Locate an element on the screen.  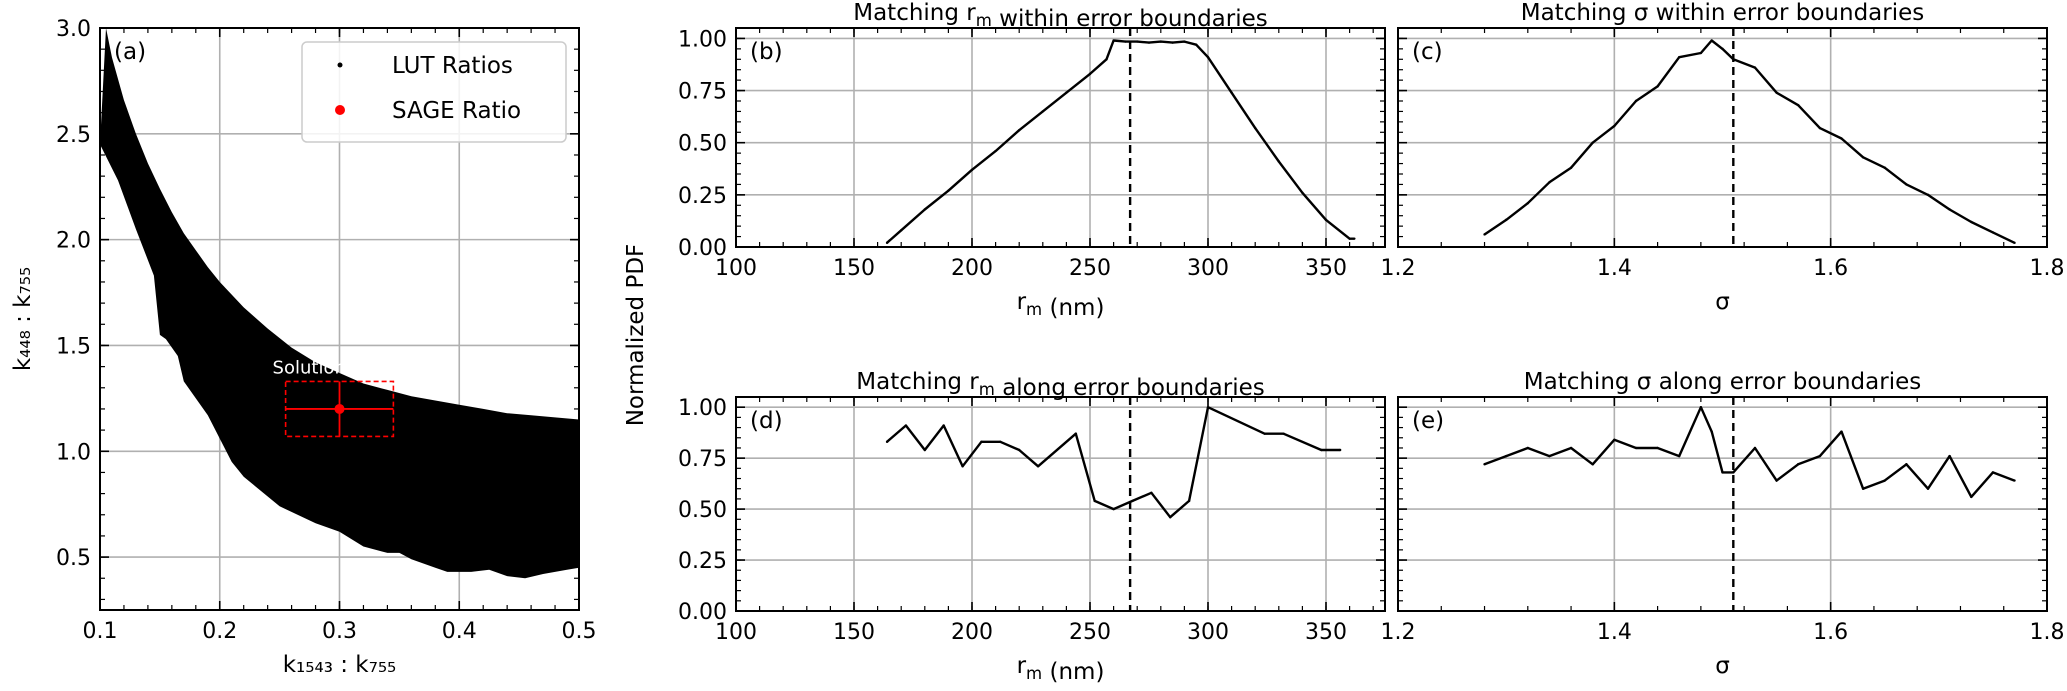
solution-space-label: Solution Space is located at coordinates (340, 367).